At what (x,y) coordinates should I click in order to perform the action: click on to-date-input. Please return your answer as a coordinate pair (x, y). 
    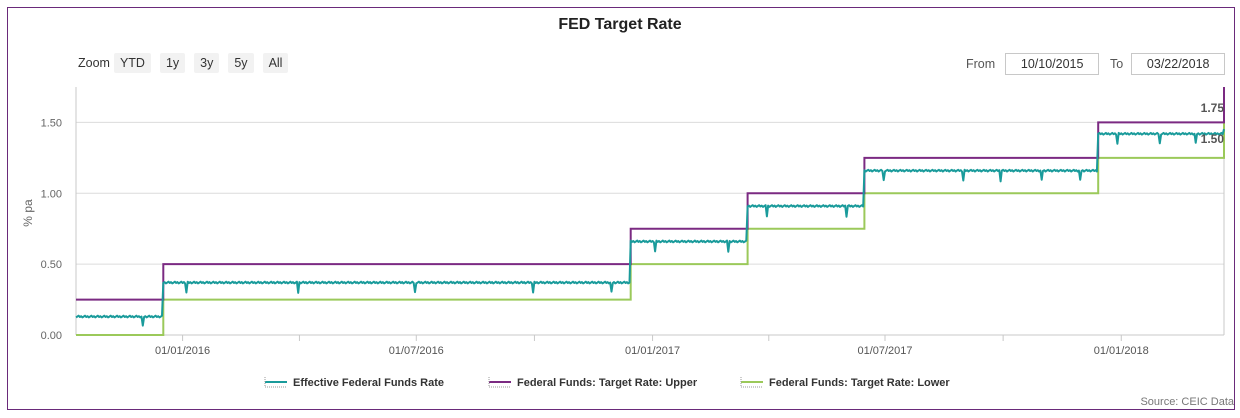
    Looking at the image, I should click on (1178, 64).